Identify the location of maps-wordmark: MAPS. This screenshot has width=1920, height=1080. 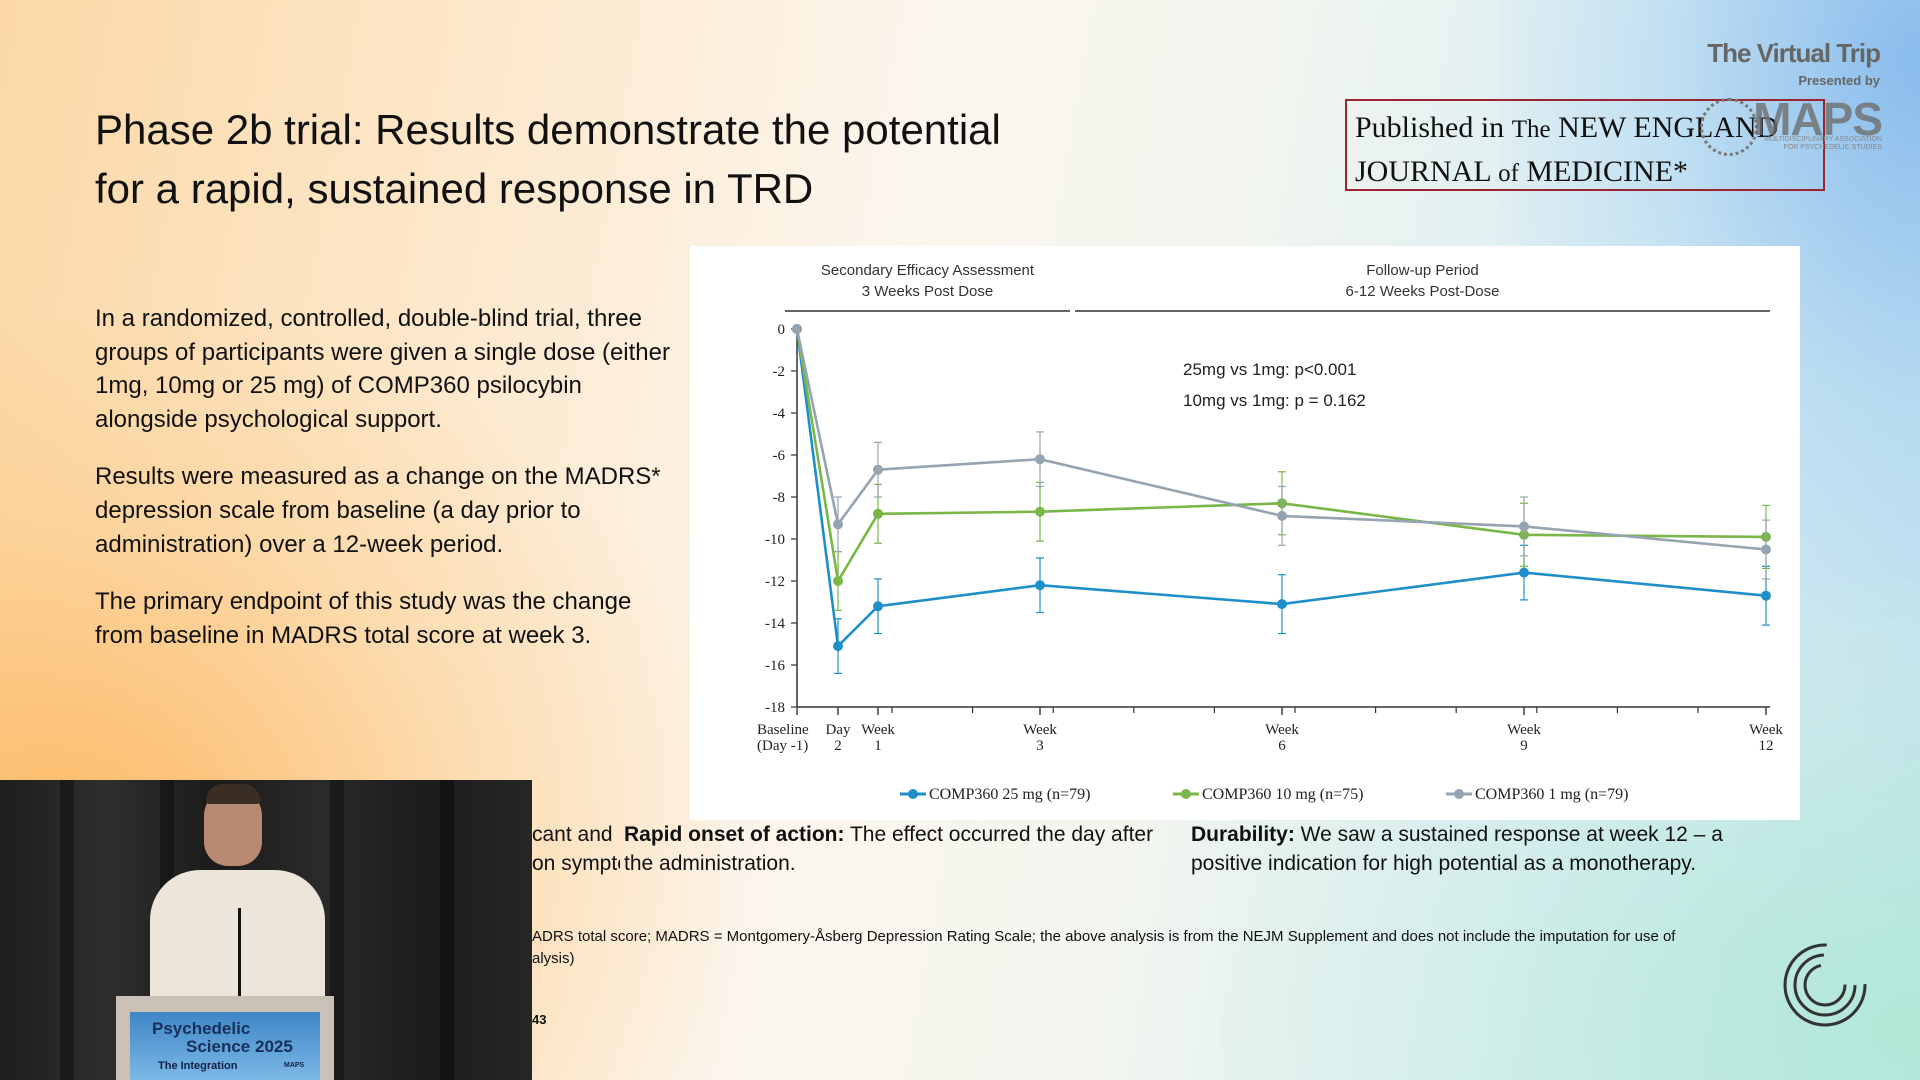
(1818, 119).